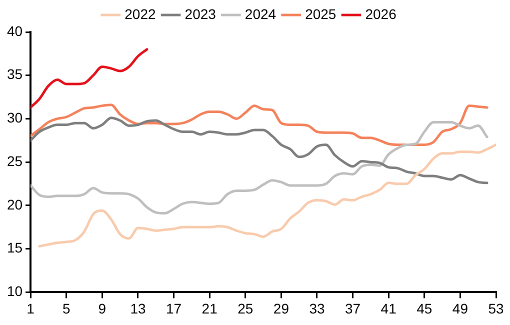 The image size is (510, 325). Describe the element at coordinates (460, 308) in the screenshot. I see `x-tick-label: 49` at that location.